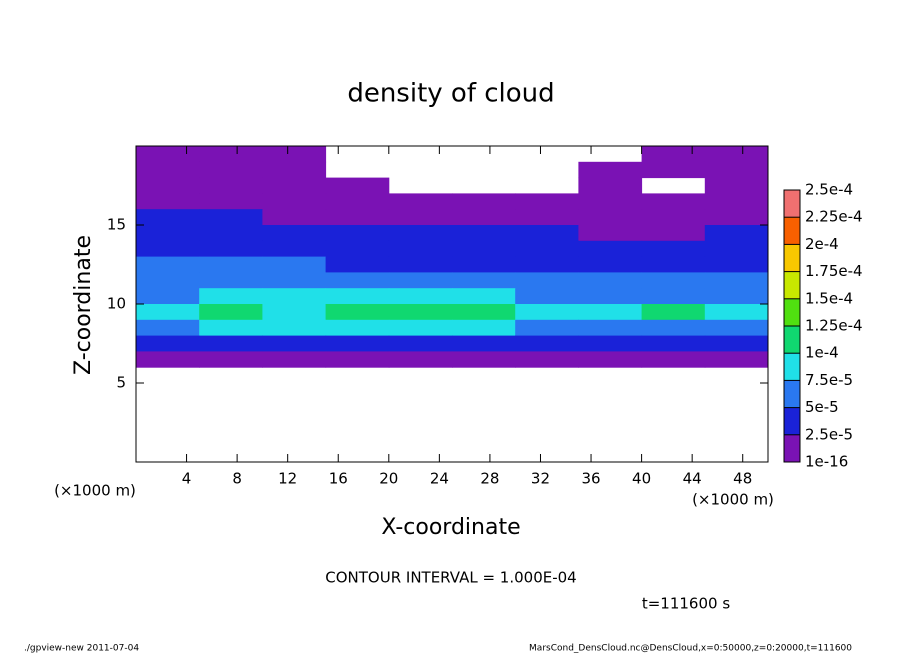  What do you see at coordinates (829, 190) in the screenshot?
I see `colorbar-label: 2.5e-4` at bounding box center [829, 190].